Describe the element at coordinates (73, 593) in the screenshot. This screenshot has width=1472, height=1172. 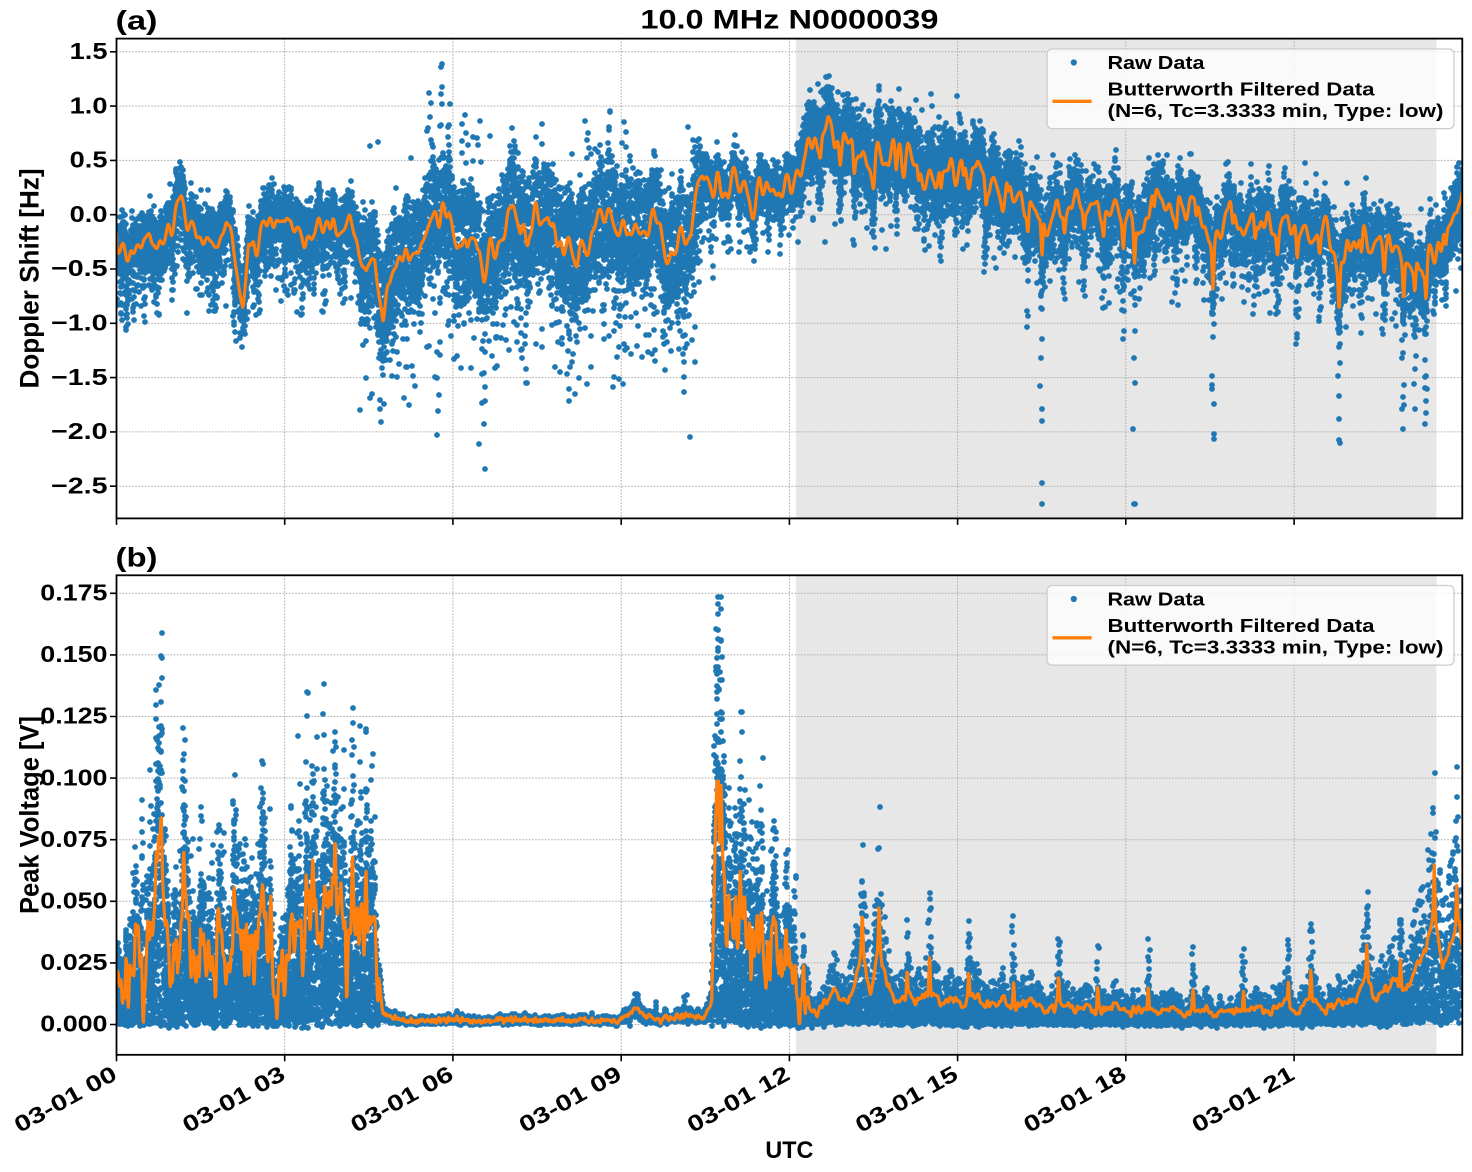
I see `svg-text: 0.175` at that location.